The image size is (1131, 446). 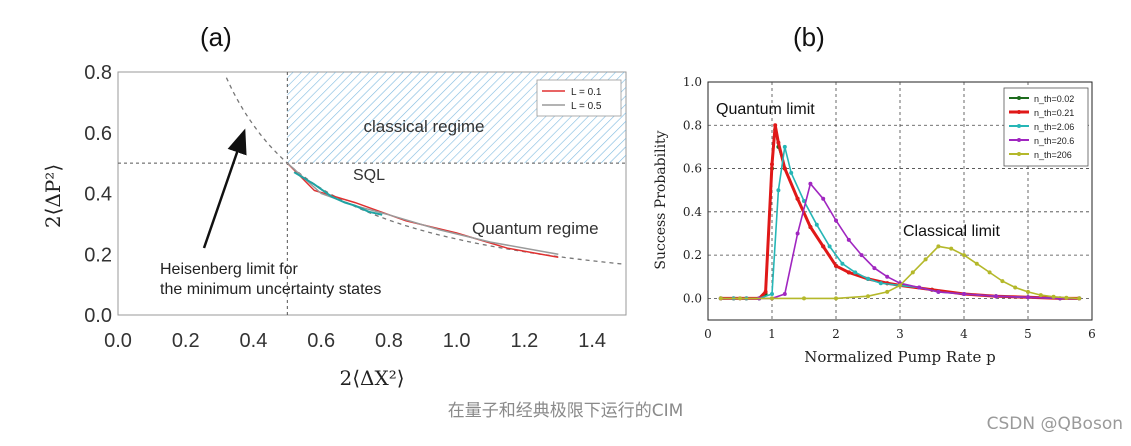 What do you see at coordinates (216, 37) in the screenshot?
I see `panel-a-label: (a)` at bounding box center [216, 37].